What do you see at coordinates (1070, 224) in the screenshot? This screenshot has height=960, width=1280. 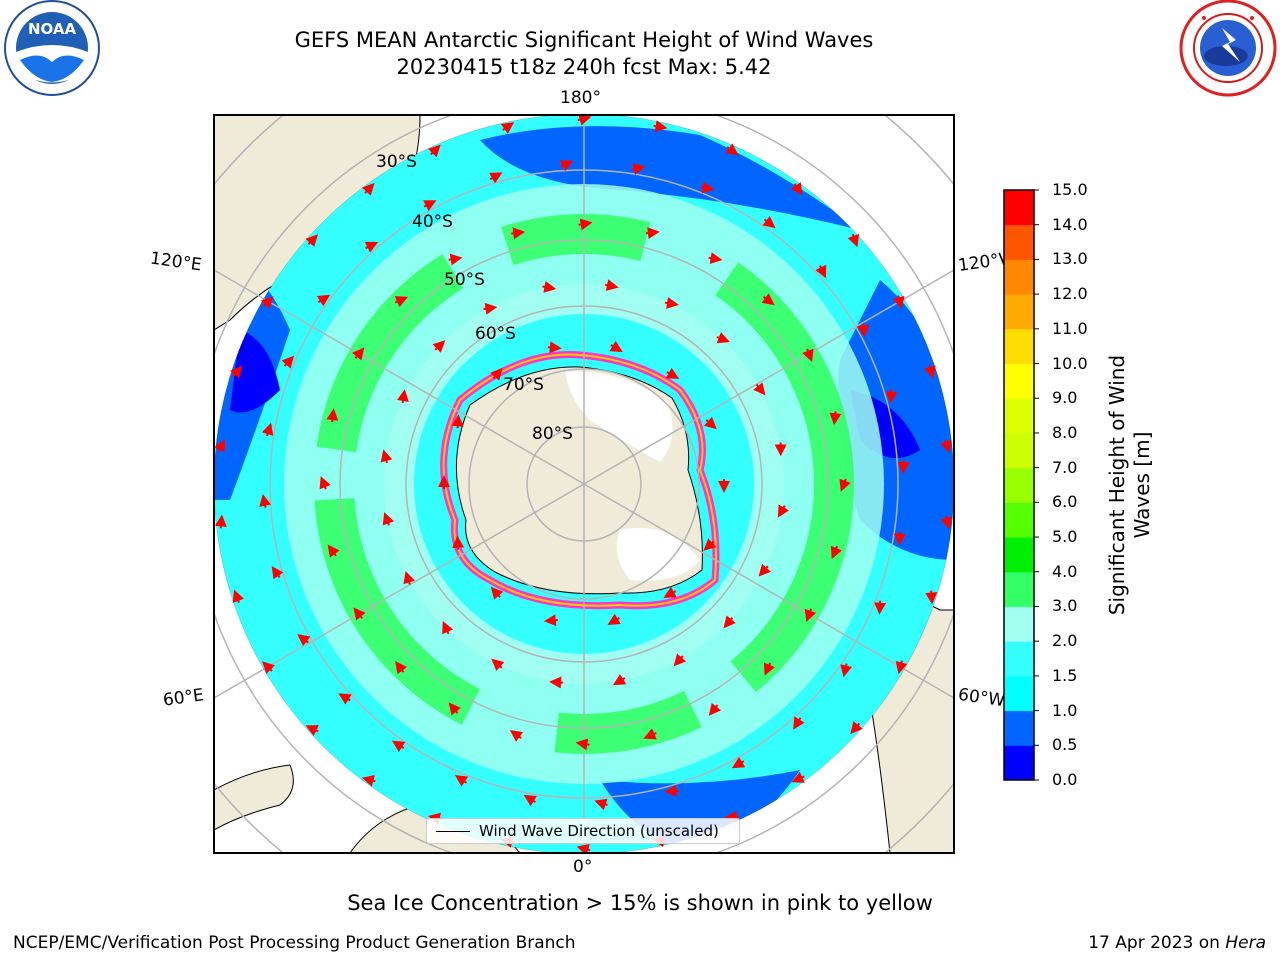 I see `colorbar-tick-label: 14.0` at bounding box center [1070, 224].